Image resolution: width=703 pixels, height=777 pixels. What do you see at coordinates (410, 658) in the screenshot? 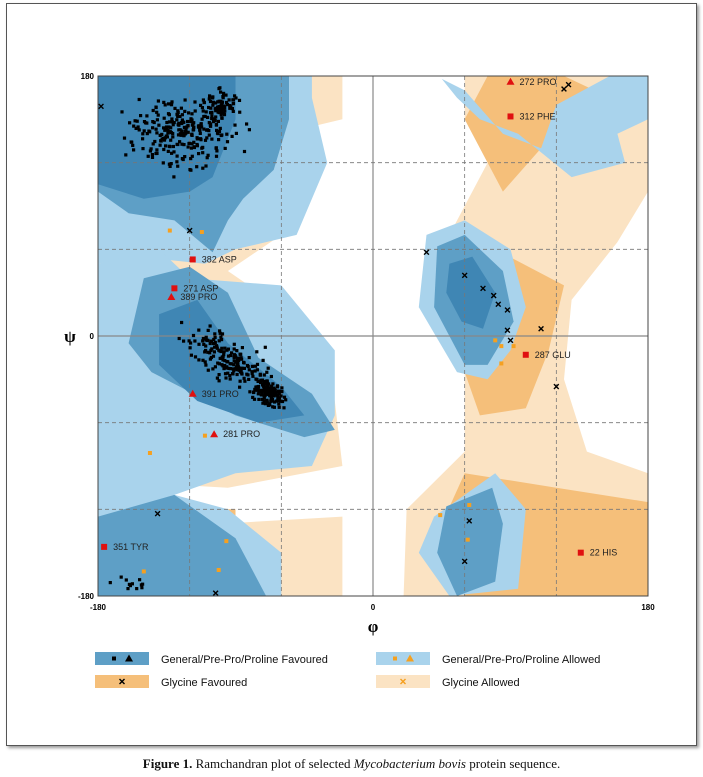
I see `legend-triangle-mark` at bounding box center [410, 658].